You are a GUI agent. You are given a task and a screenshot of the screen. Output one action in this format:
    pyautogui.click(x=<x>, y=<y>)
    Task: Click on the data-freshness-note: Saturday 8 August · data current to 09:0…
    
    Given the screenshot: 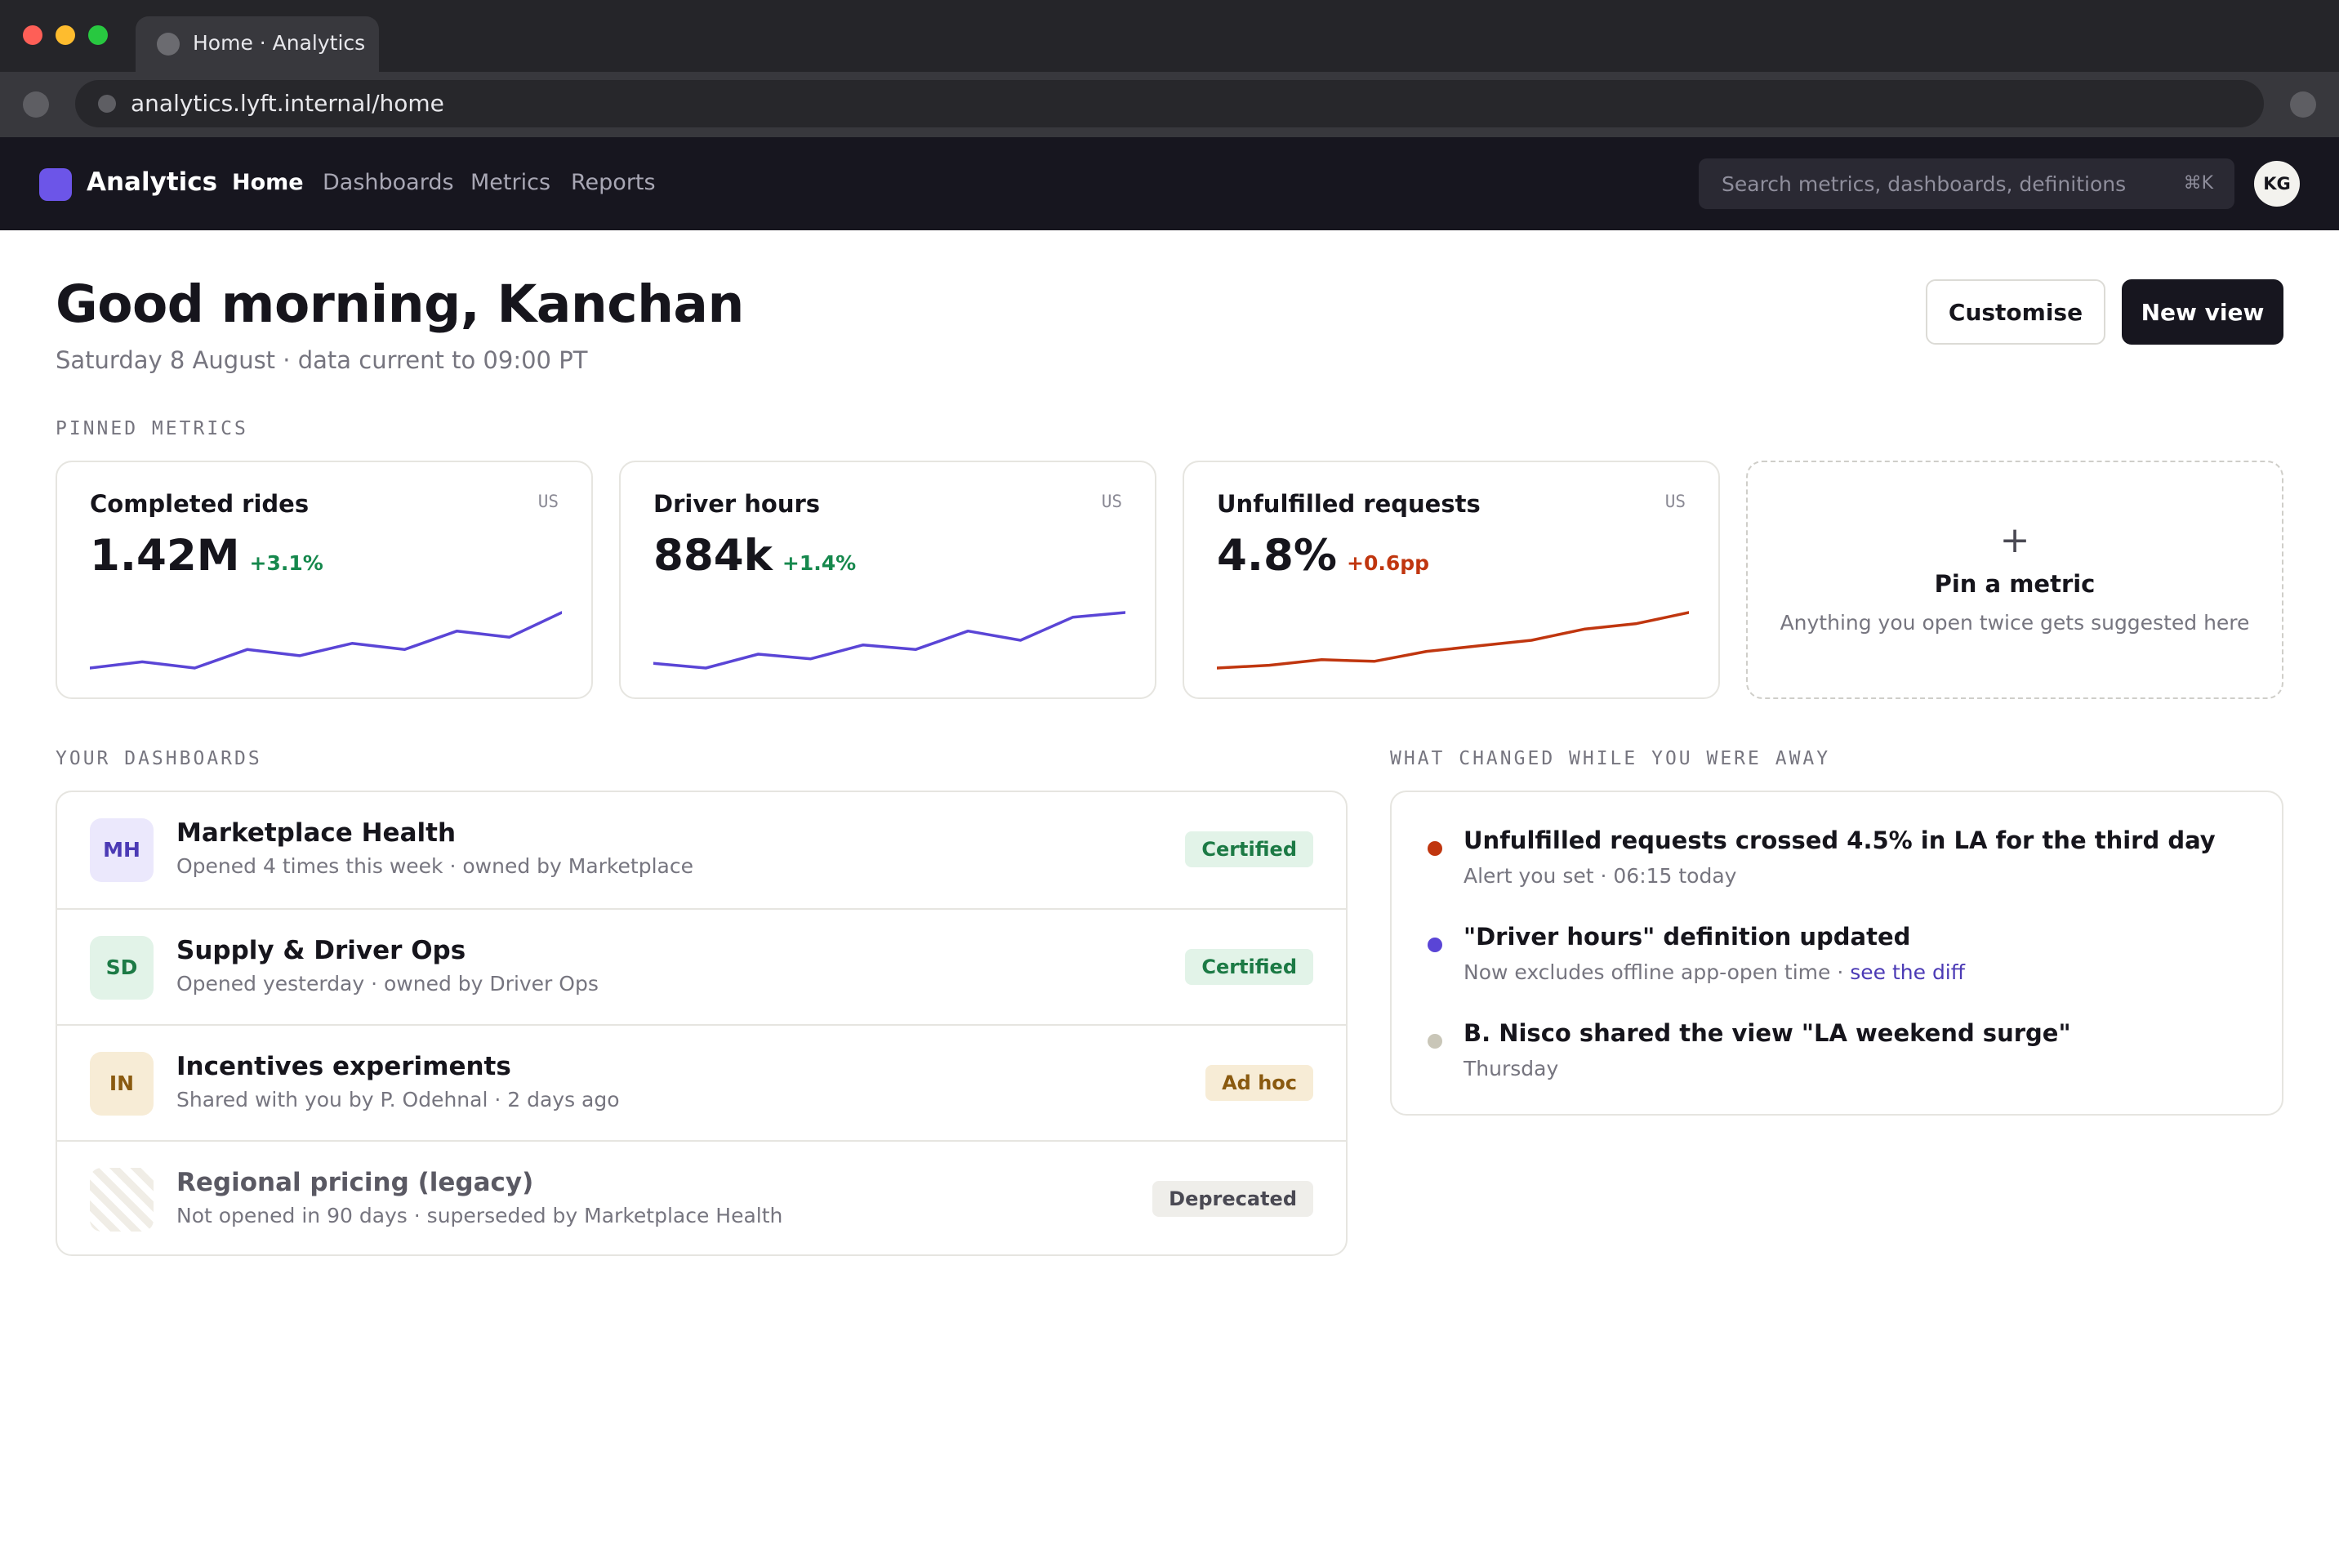 What is the action you would take?
    pyautogui.click(x=322, y=360)
    